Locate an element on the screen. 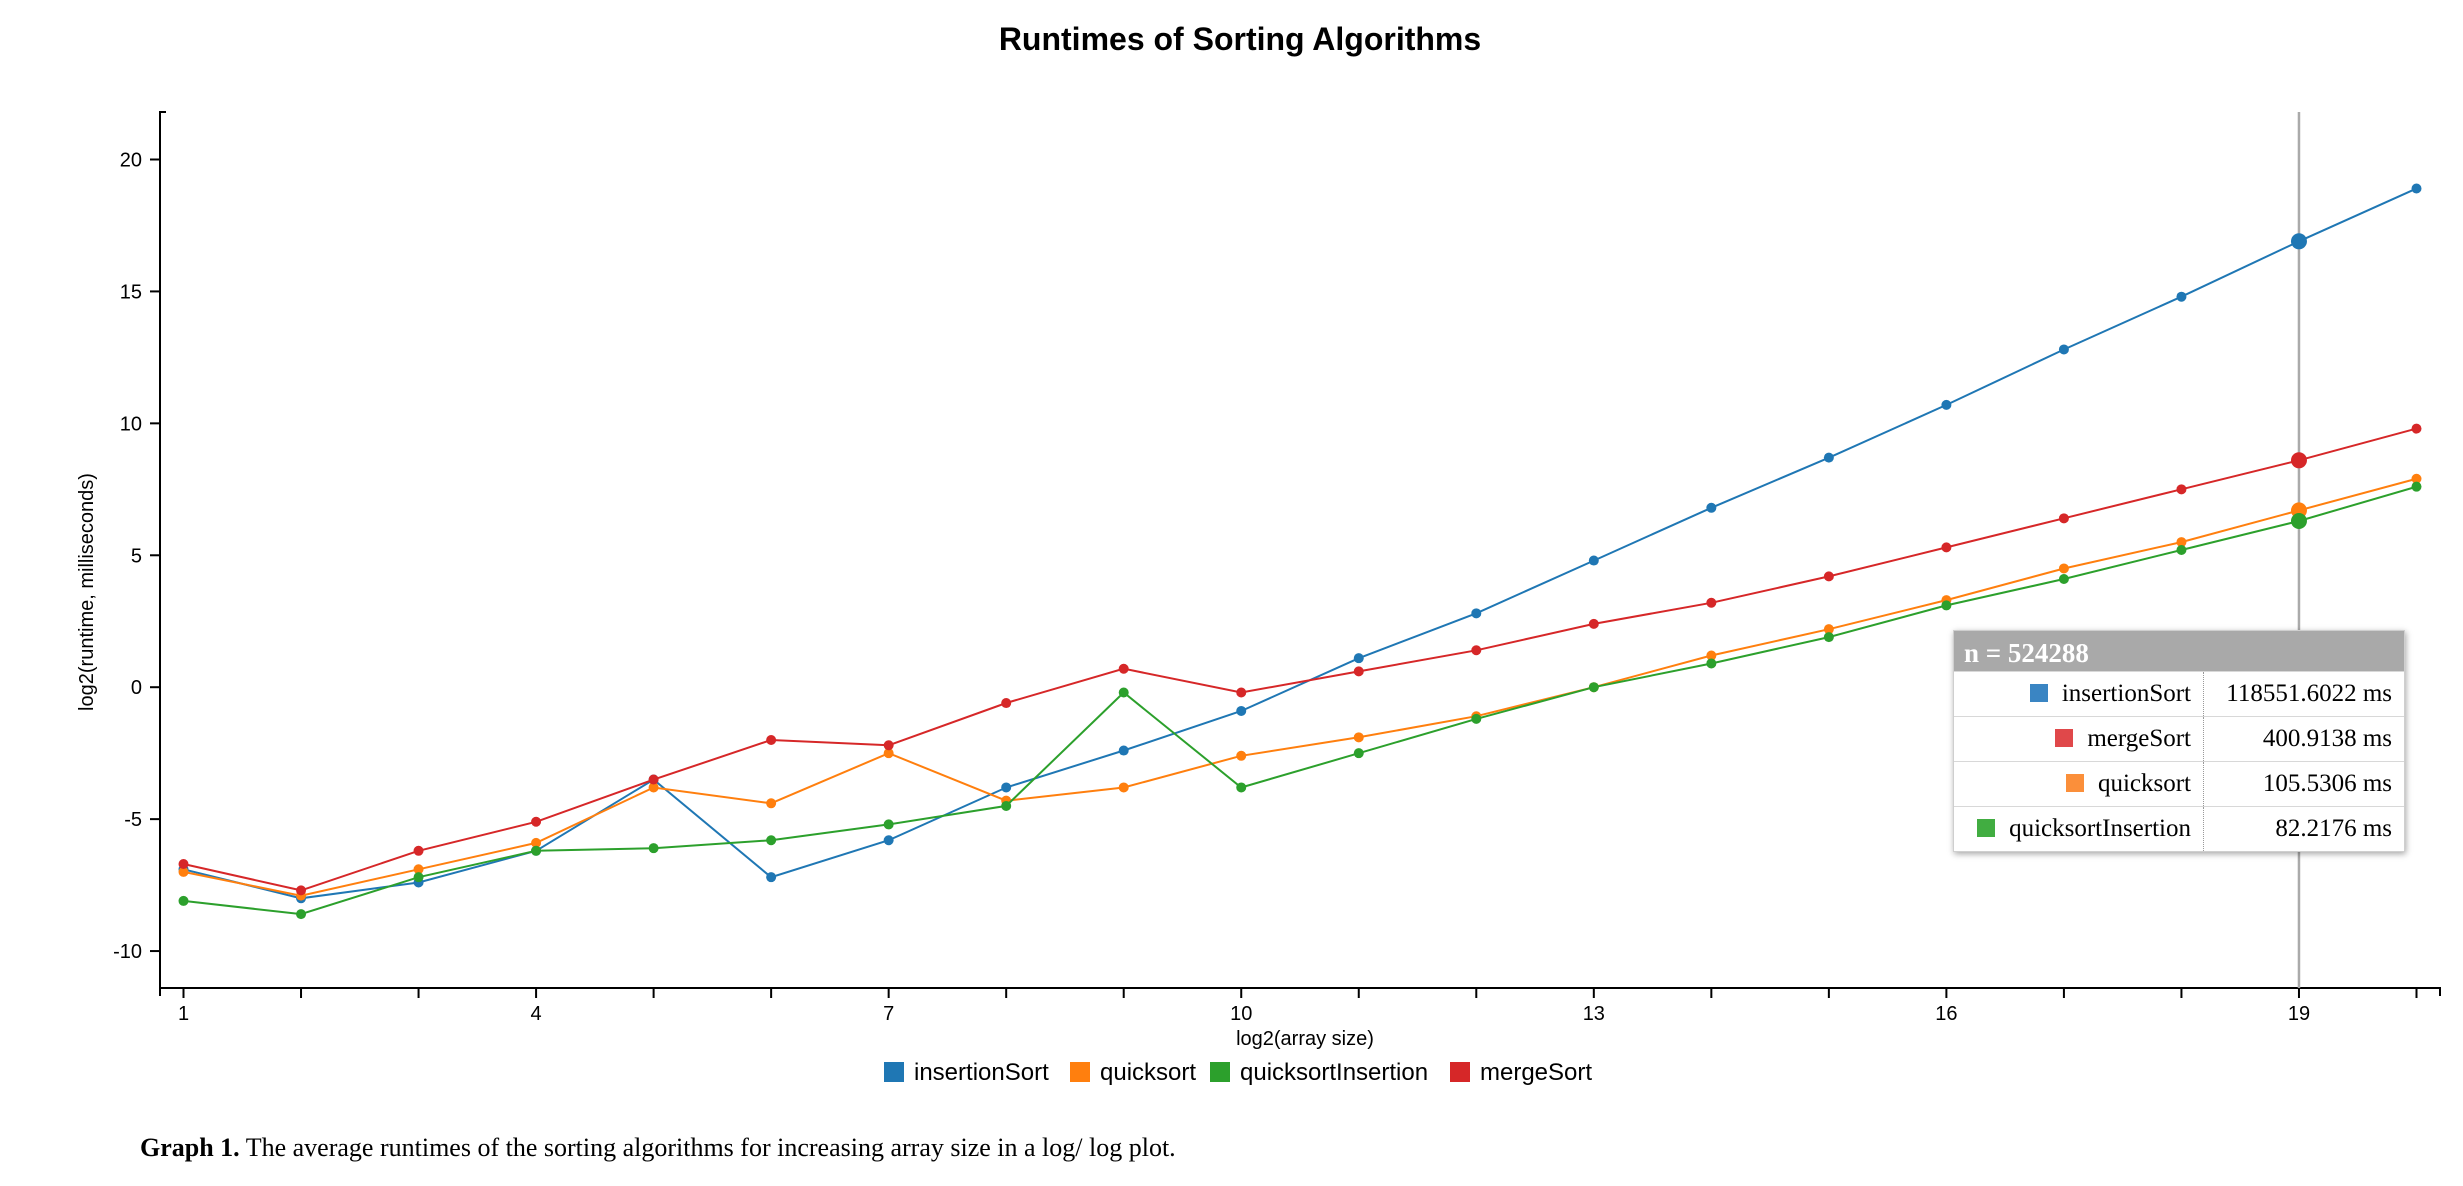  tooltip-row: mergeSort 400.9138 ms is located at coordinates (2179, 738).